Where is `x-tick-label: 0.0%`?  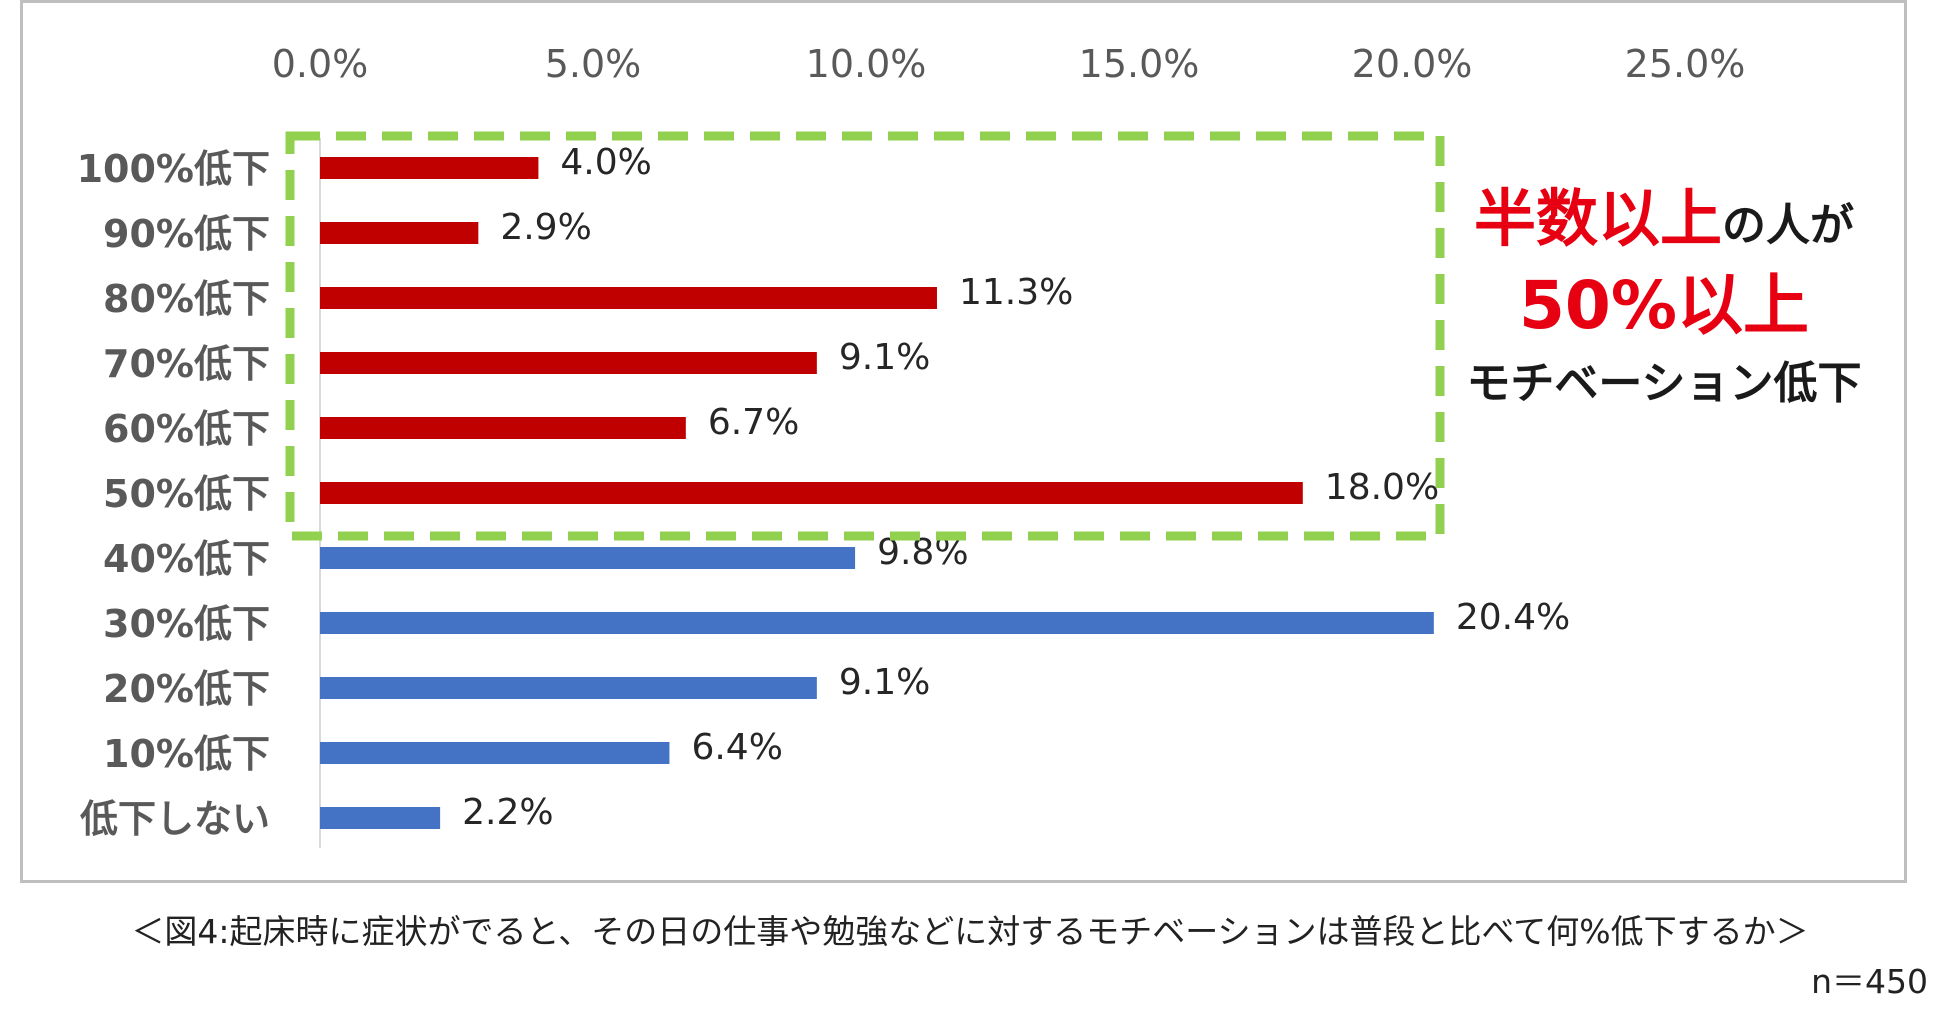 x-tick-label: 0.0% is located at coordinates (320, 64).